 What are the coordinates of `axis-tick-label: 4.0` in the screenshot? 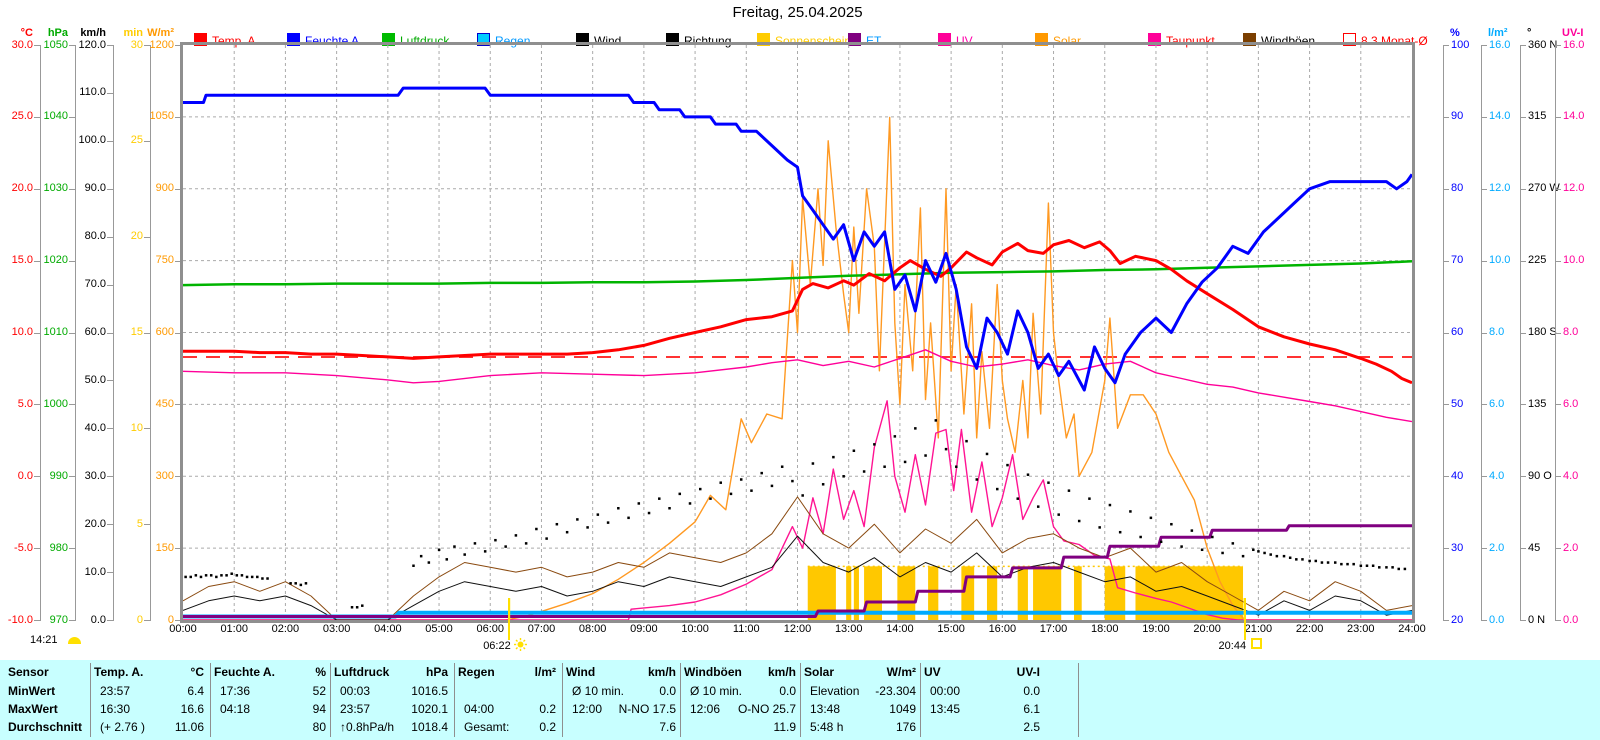 It's located at (1571, 475).